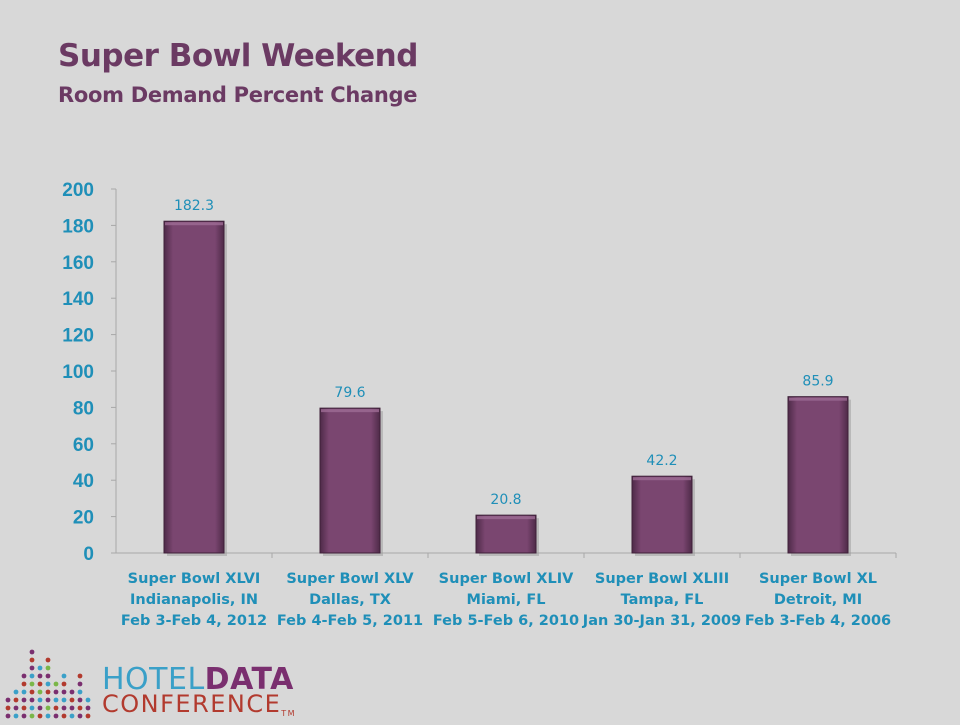  I want to click on logo-wordmark-top: HOTELDATA, so click(198, 679).